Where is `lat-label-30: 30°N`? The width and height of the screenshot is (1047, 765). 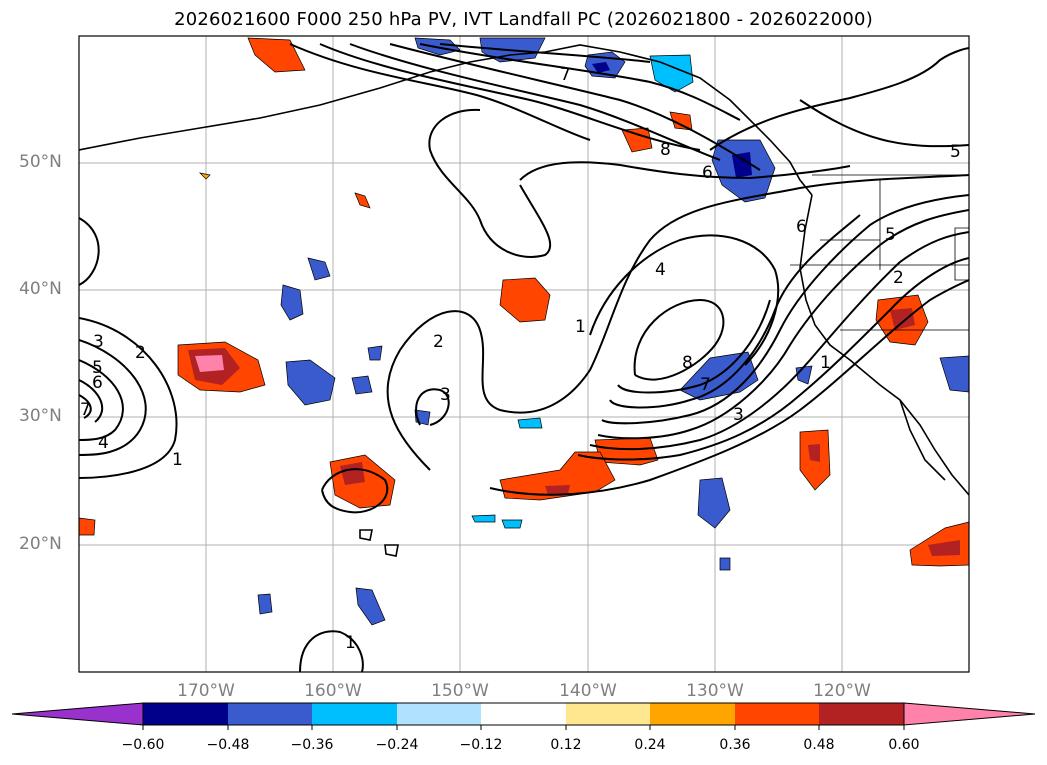 lat-label-30: 30°N is located at coordinates (40, 416).